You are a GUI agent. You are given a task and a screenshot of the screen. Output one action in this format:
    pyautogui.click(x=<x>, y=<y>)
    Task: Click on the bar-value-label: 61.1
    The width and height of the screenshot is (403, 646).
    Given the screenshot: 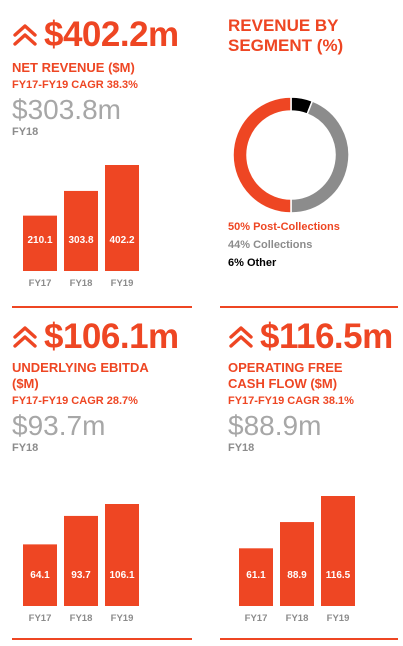 What is the action you would take?
    pyautogui.click(x=256, y=575)
    